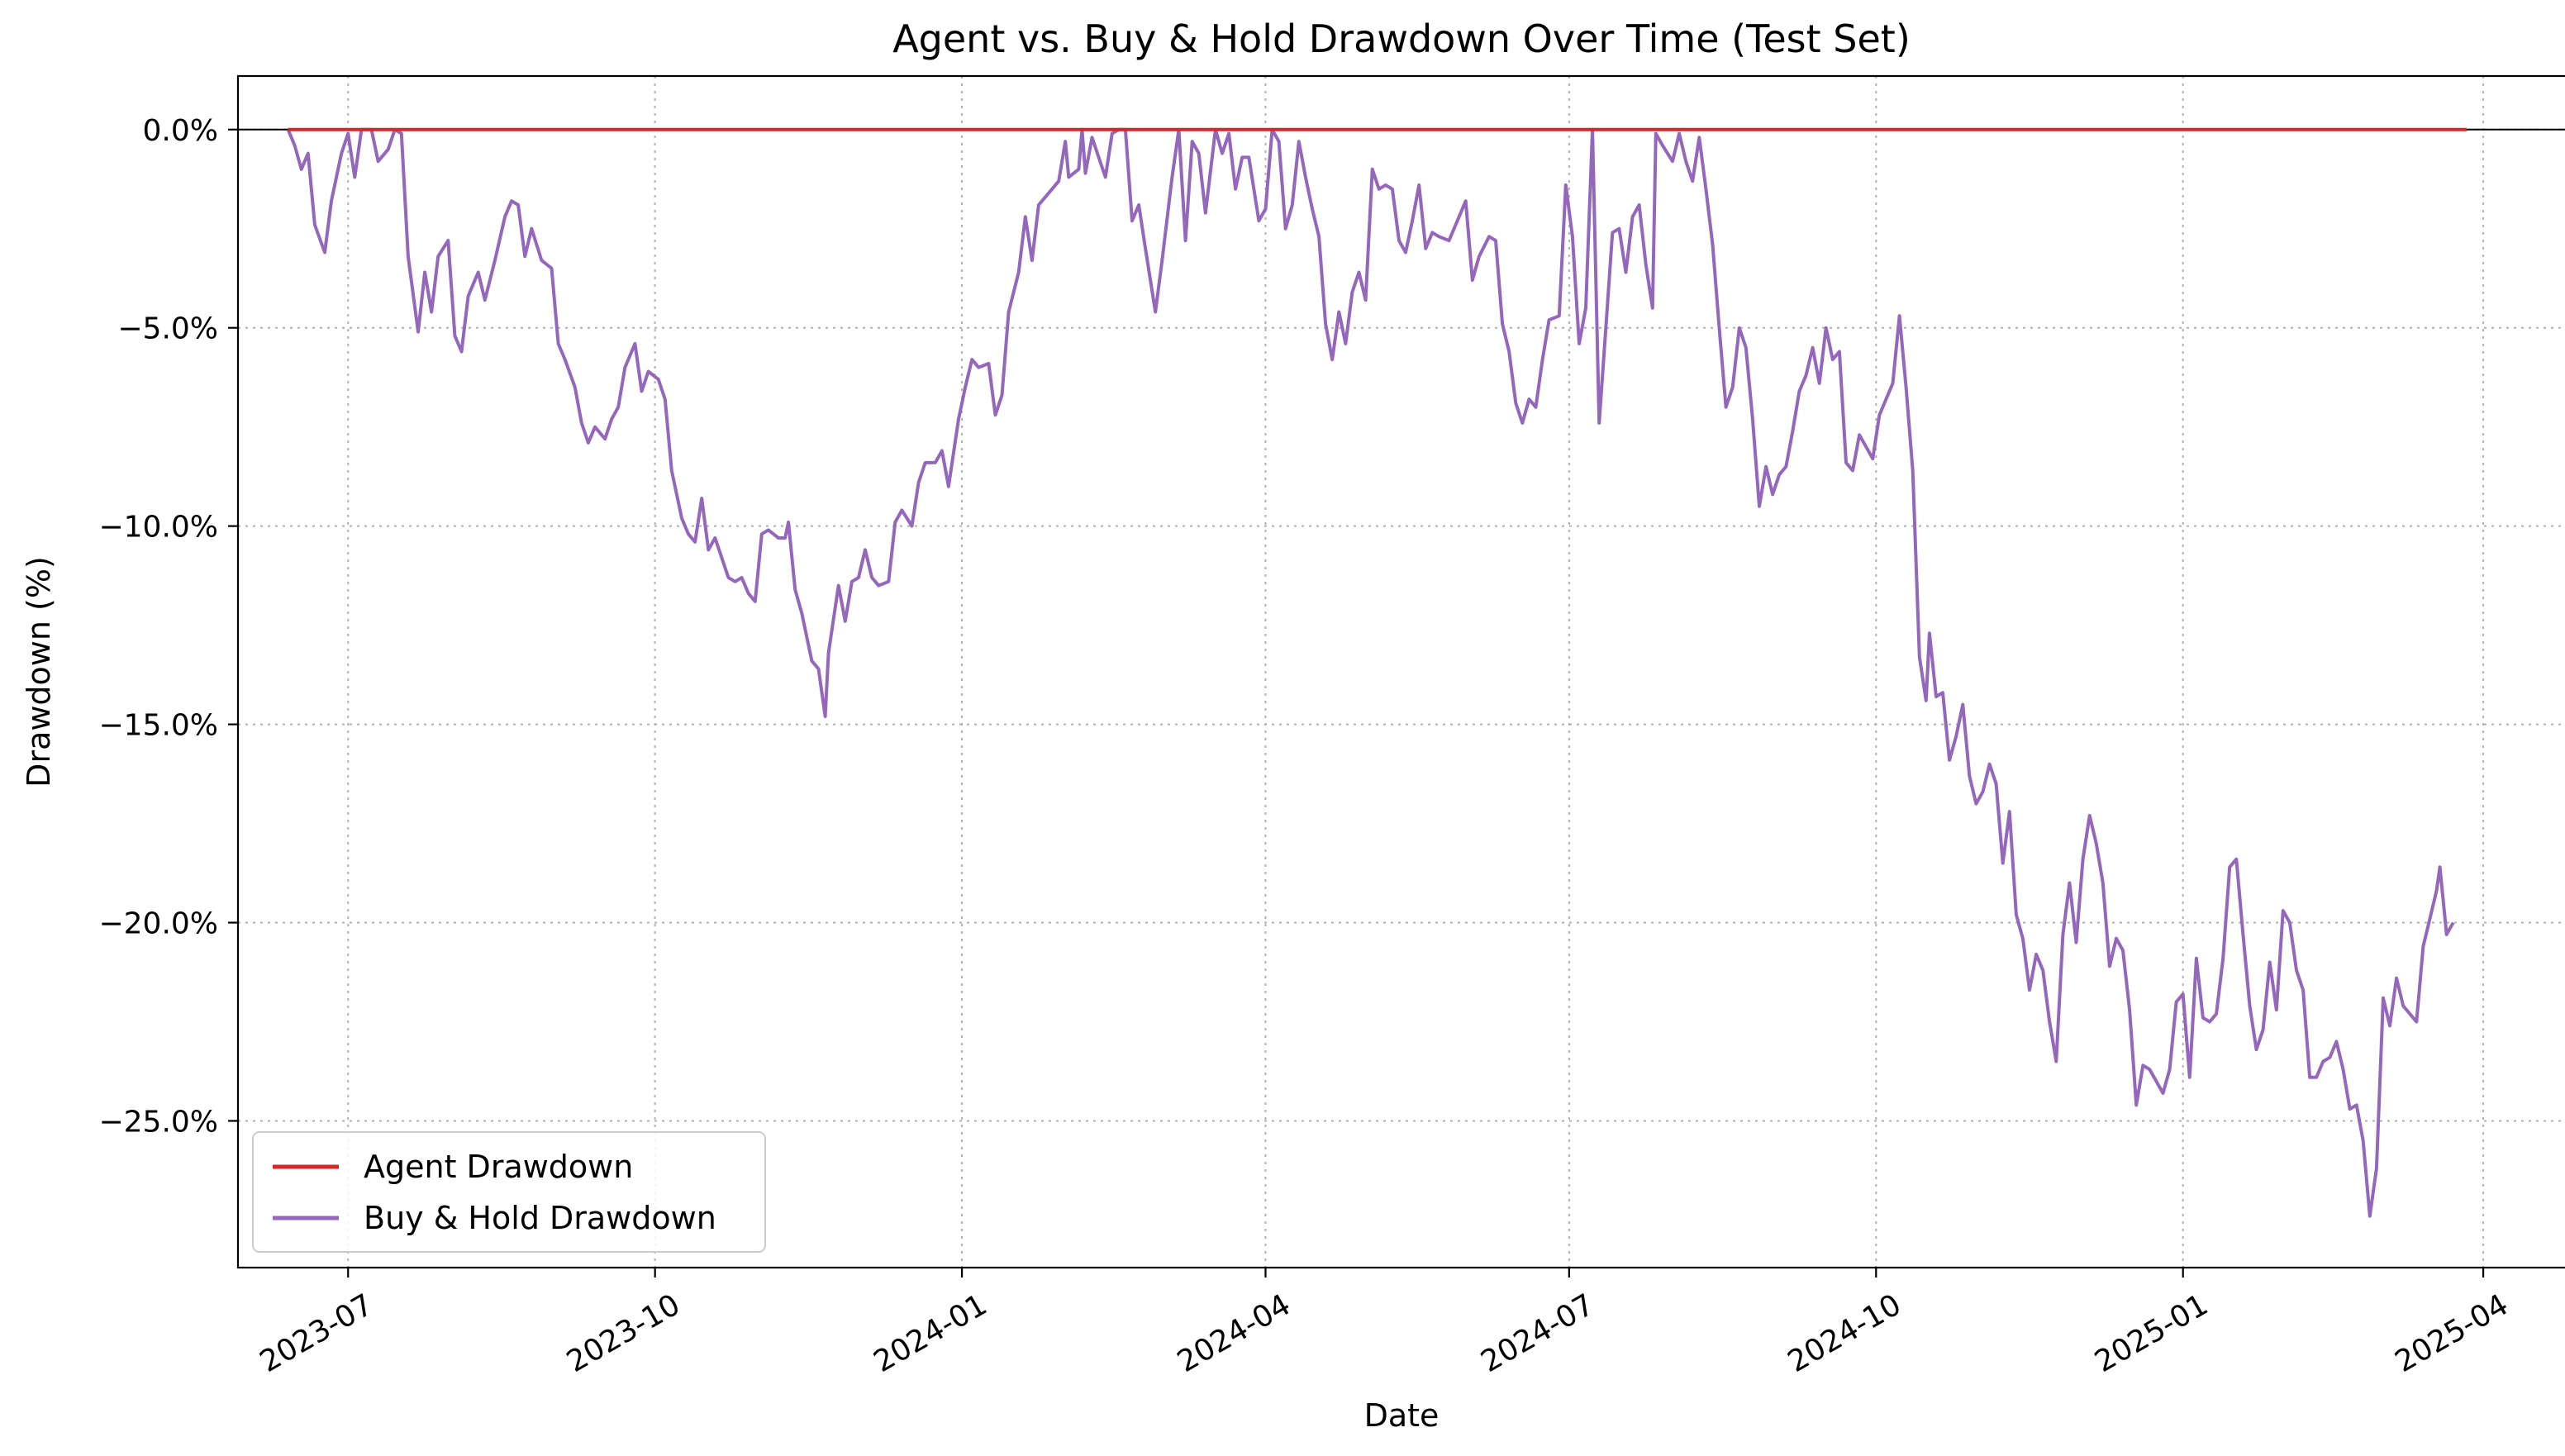  I want to click on y-tick-label: −25.0%, so click(158, 1122).